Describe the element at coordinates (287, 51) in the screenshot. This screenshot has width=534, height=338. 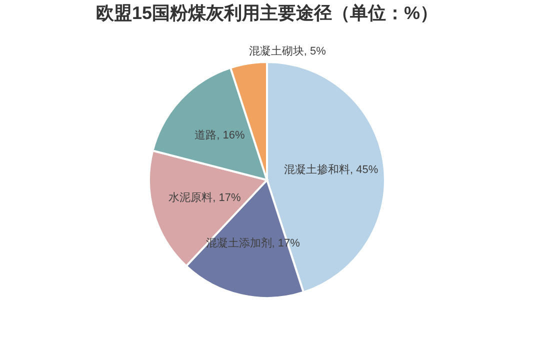
I see `slice-label: 混凝土砌块, 5%` at that location.